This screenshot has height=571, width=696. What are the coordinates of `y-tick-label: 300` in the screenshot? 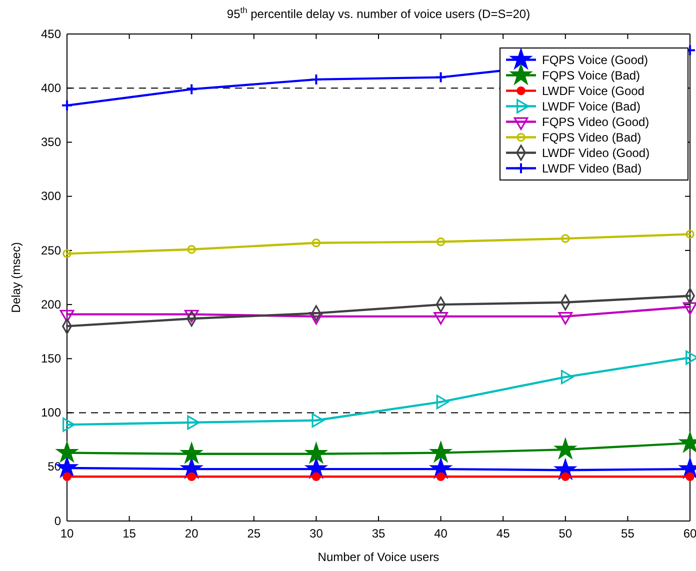 It's located at (51, 196).